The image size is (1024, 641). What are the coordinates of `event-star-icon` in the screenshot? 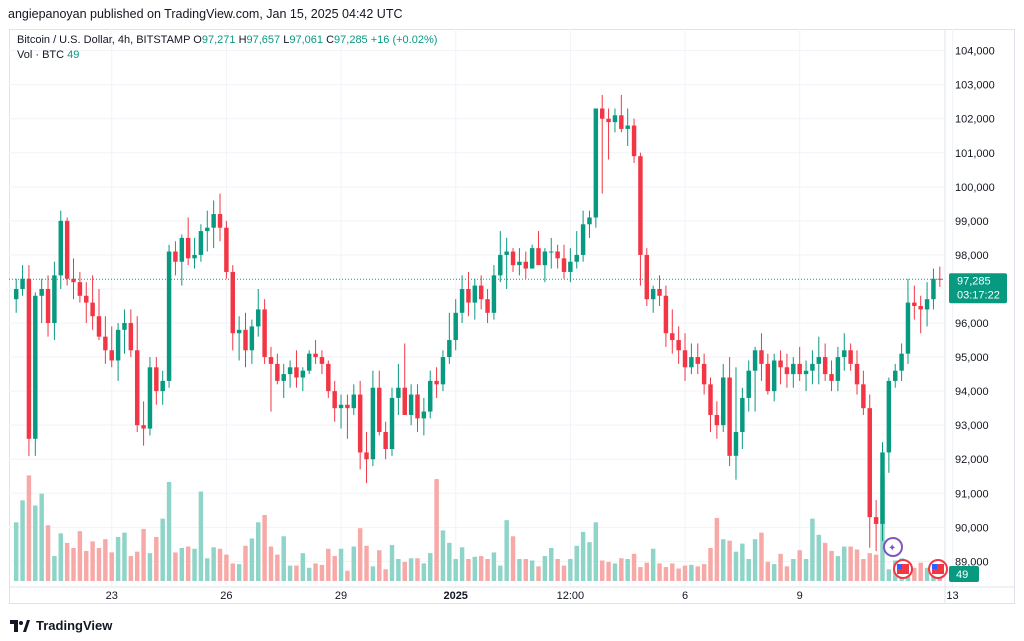 It's located at (893, 547).